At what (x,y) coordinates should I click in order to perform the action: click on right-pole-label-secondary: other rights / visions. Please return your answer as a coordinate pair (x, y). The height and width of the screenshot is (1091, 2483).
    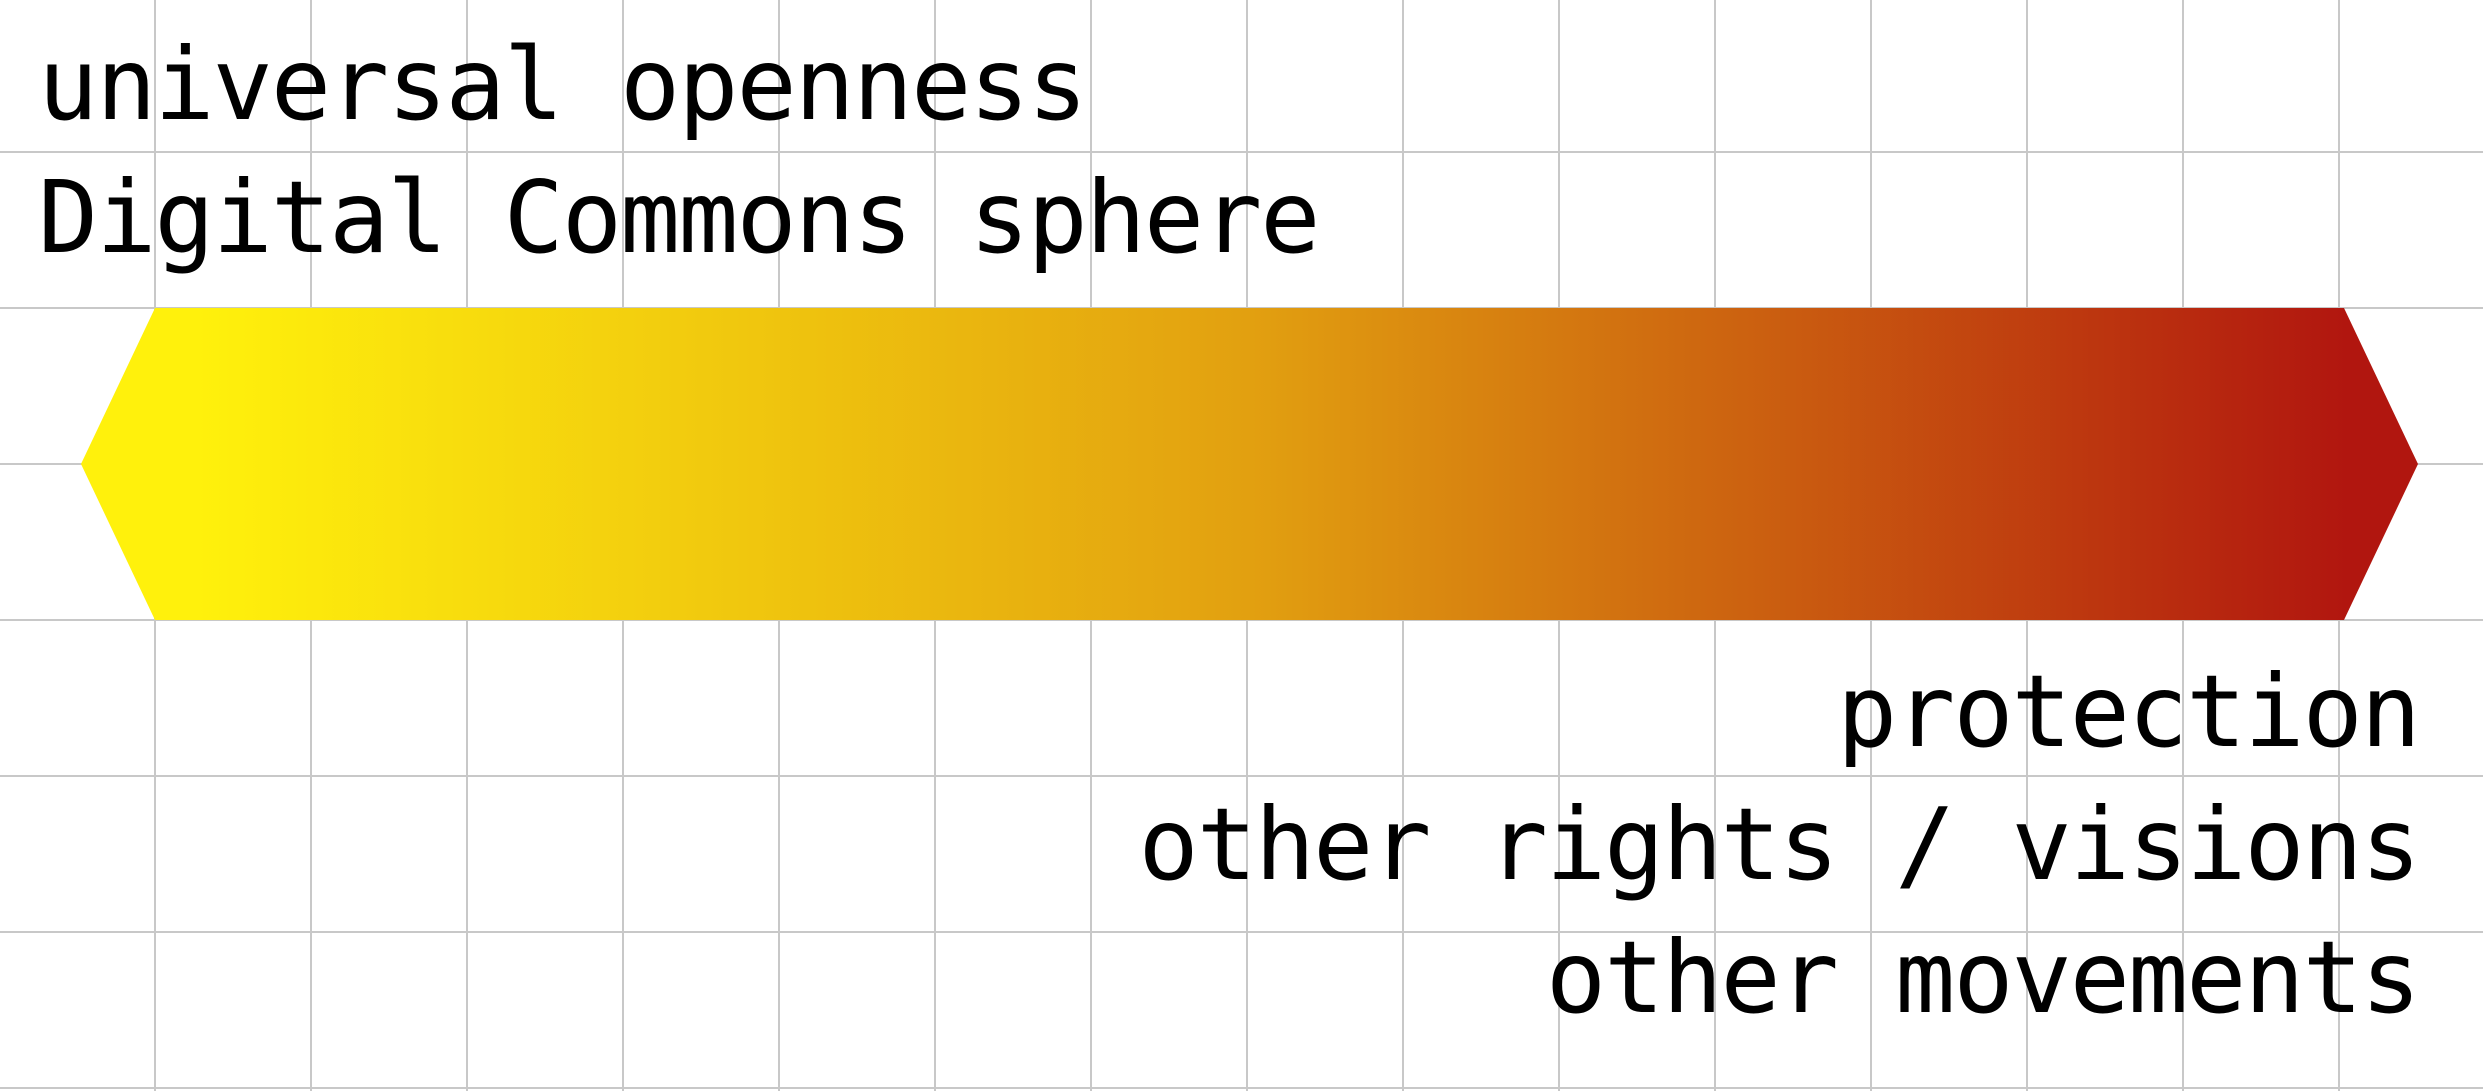
    Looking at the image, I should click on (1779, 844).